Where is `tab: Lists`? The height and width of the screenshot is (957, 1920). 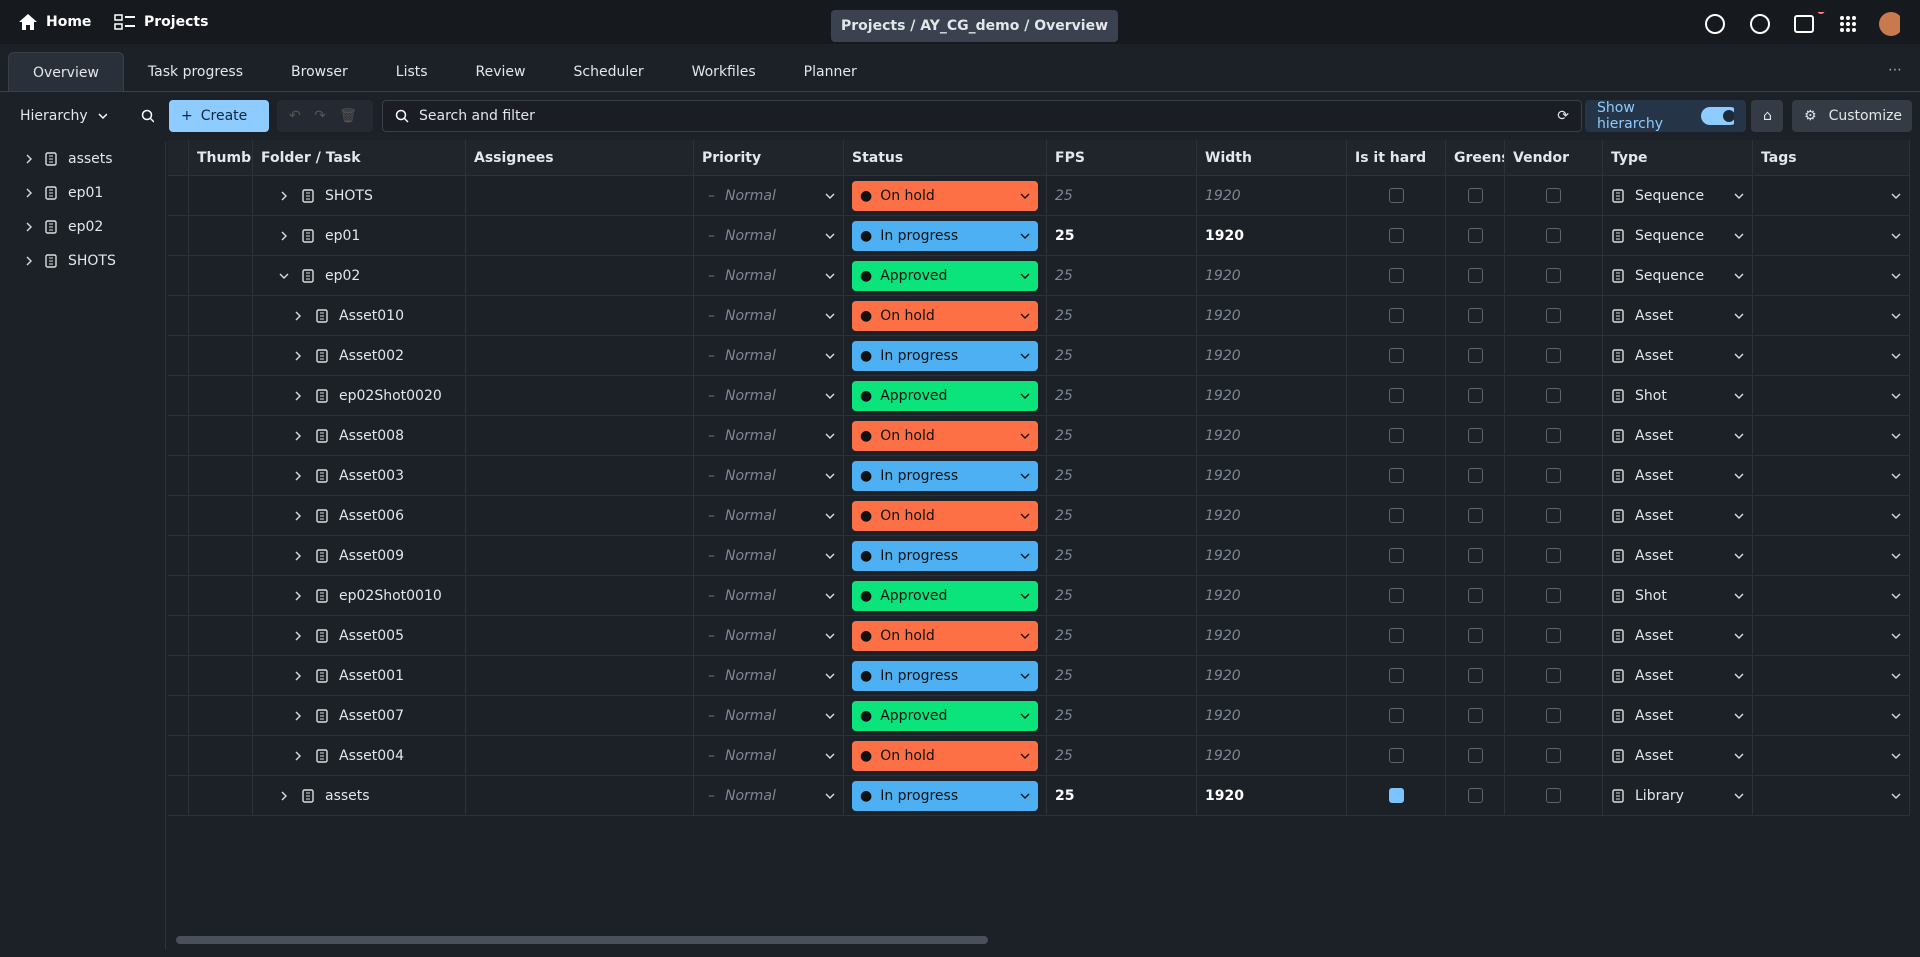
tab: Lists is located at coordinates (411, 72).